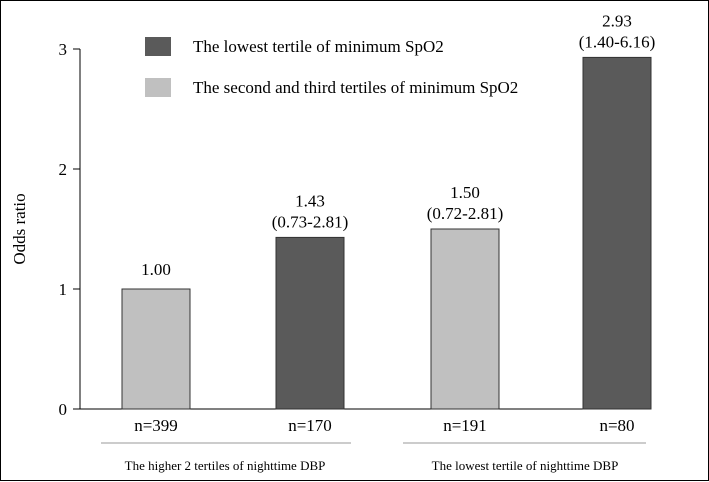  What do you see at coordinates (19, 228) in the screenshot?
I see `y-axis-label: Odds ratio` at bounding box center [19, 228].